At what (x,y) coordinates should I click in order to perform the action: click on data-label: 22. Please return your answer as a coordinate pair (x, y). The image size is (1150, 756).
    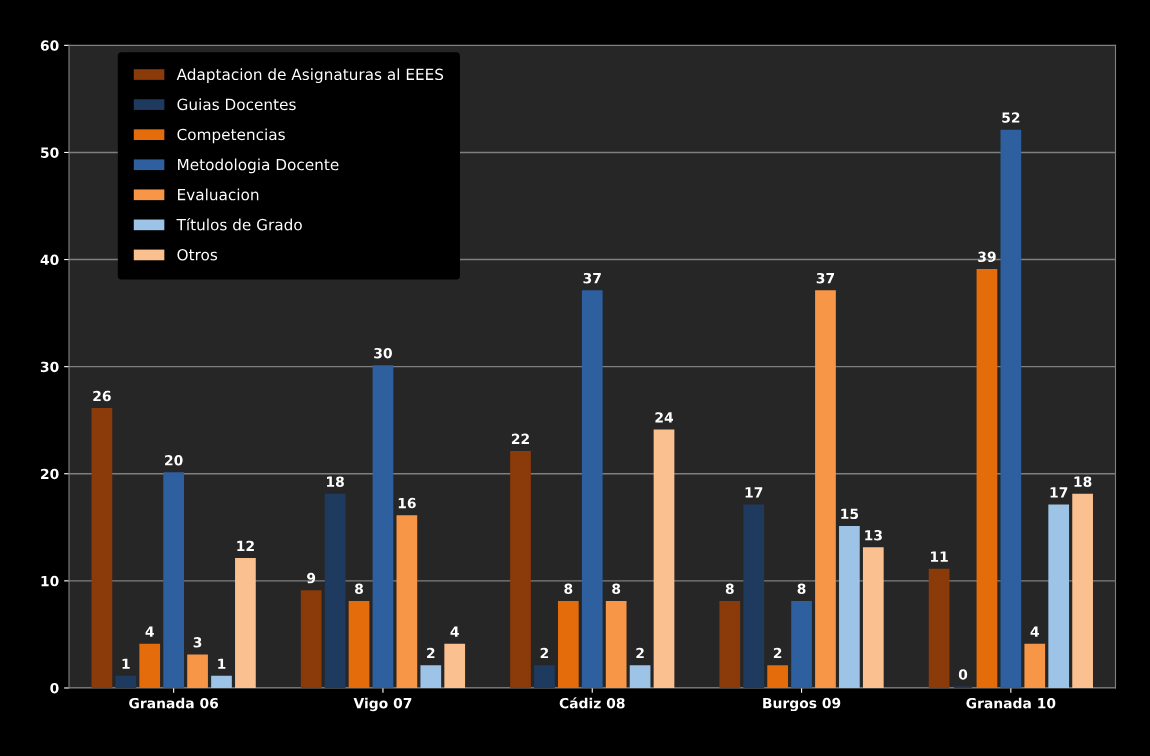
    Looking at the image, I should click on (520, 438).